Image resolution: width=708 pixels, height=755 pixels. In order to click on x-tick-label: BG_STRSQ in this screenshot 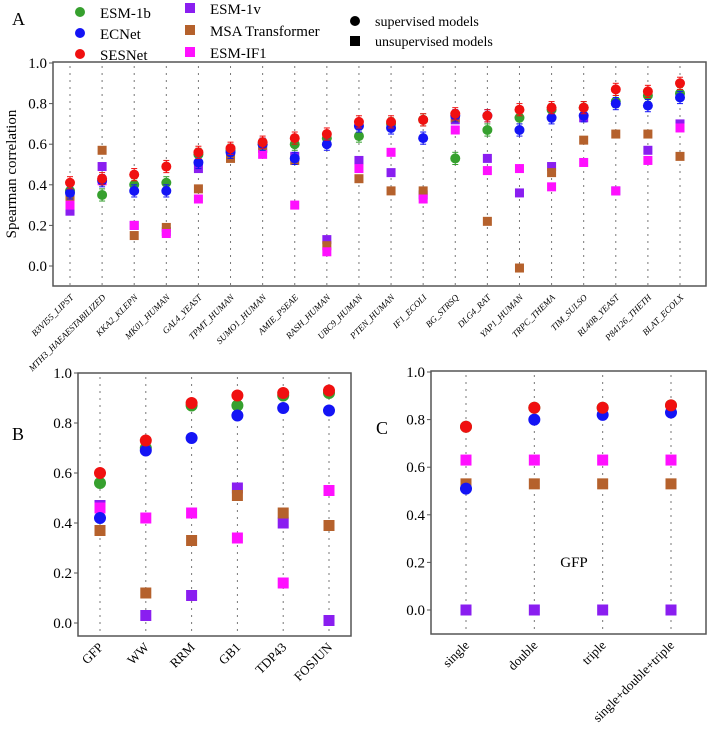, I will do `click(442, 310)`.